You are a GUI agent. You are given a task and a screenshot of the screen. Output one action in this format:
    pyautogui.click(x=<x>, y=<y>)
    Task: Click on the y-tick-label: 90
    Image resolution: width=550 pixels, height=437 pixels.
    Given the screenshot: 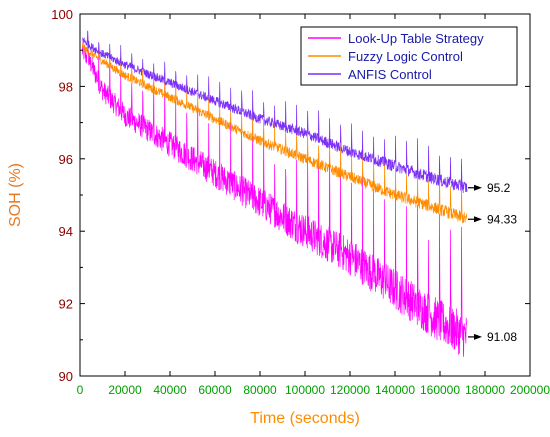 What is the action you would take?
    pyautogui.click(x=66, y=376)
    